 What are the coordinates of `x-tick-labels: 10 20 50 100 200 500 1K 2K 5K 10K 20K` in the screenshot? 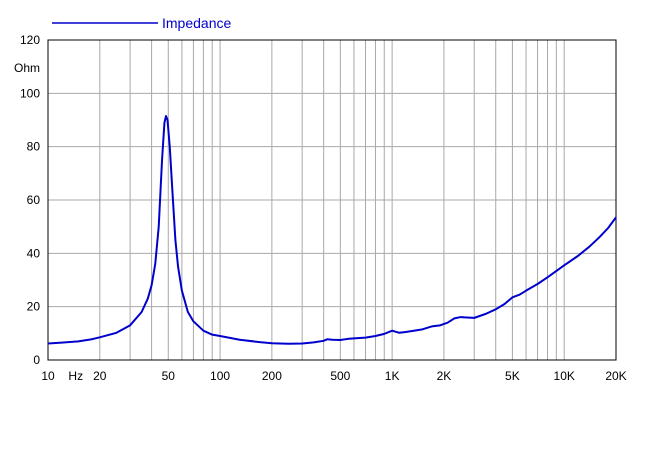 It's located at (333, 376).